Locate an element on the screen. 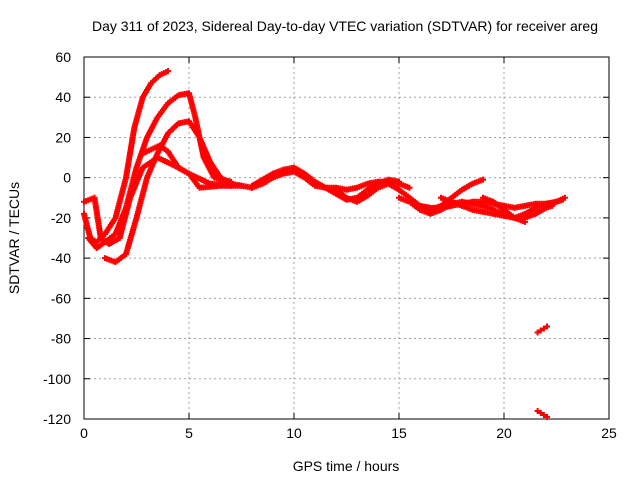 The height and width of the screenshot is (480, 640). y-tick-label: -60 is located at coordinates (61, 298).